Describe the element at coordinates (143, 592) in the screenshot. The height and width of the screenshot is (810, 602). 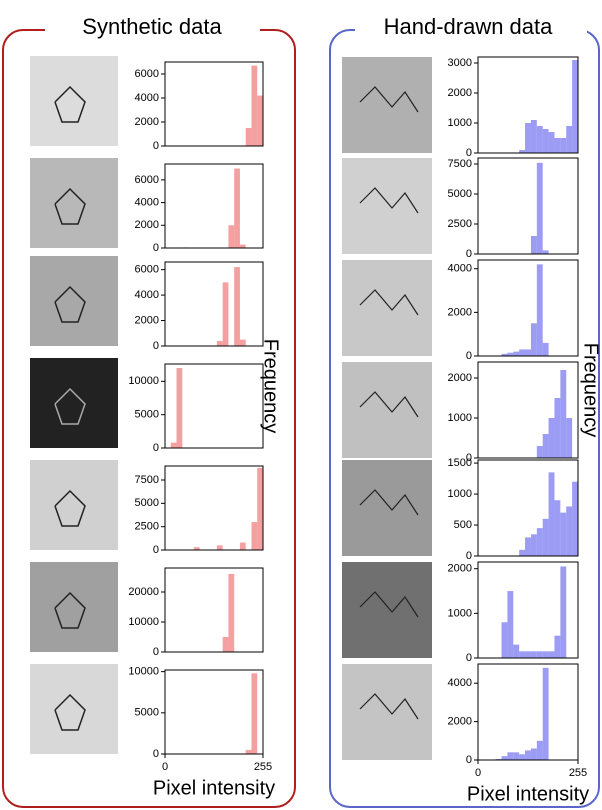
I see `y-tick-label: 20000` at that location.